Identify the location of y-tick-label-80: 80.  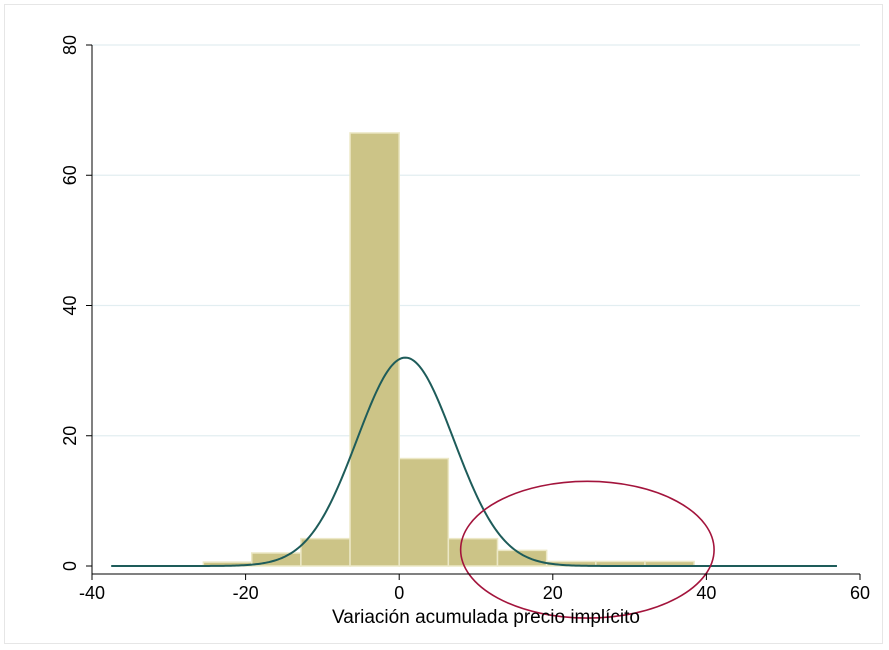
(70, 45).